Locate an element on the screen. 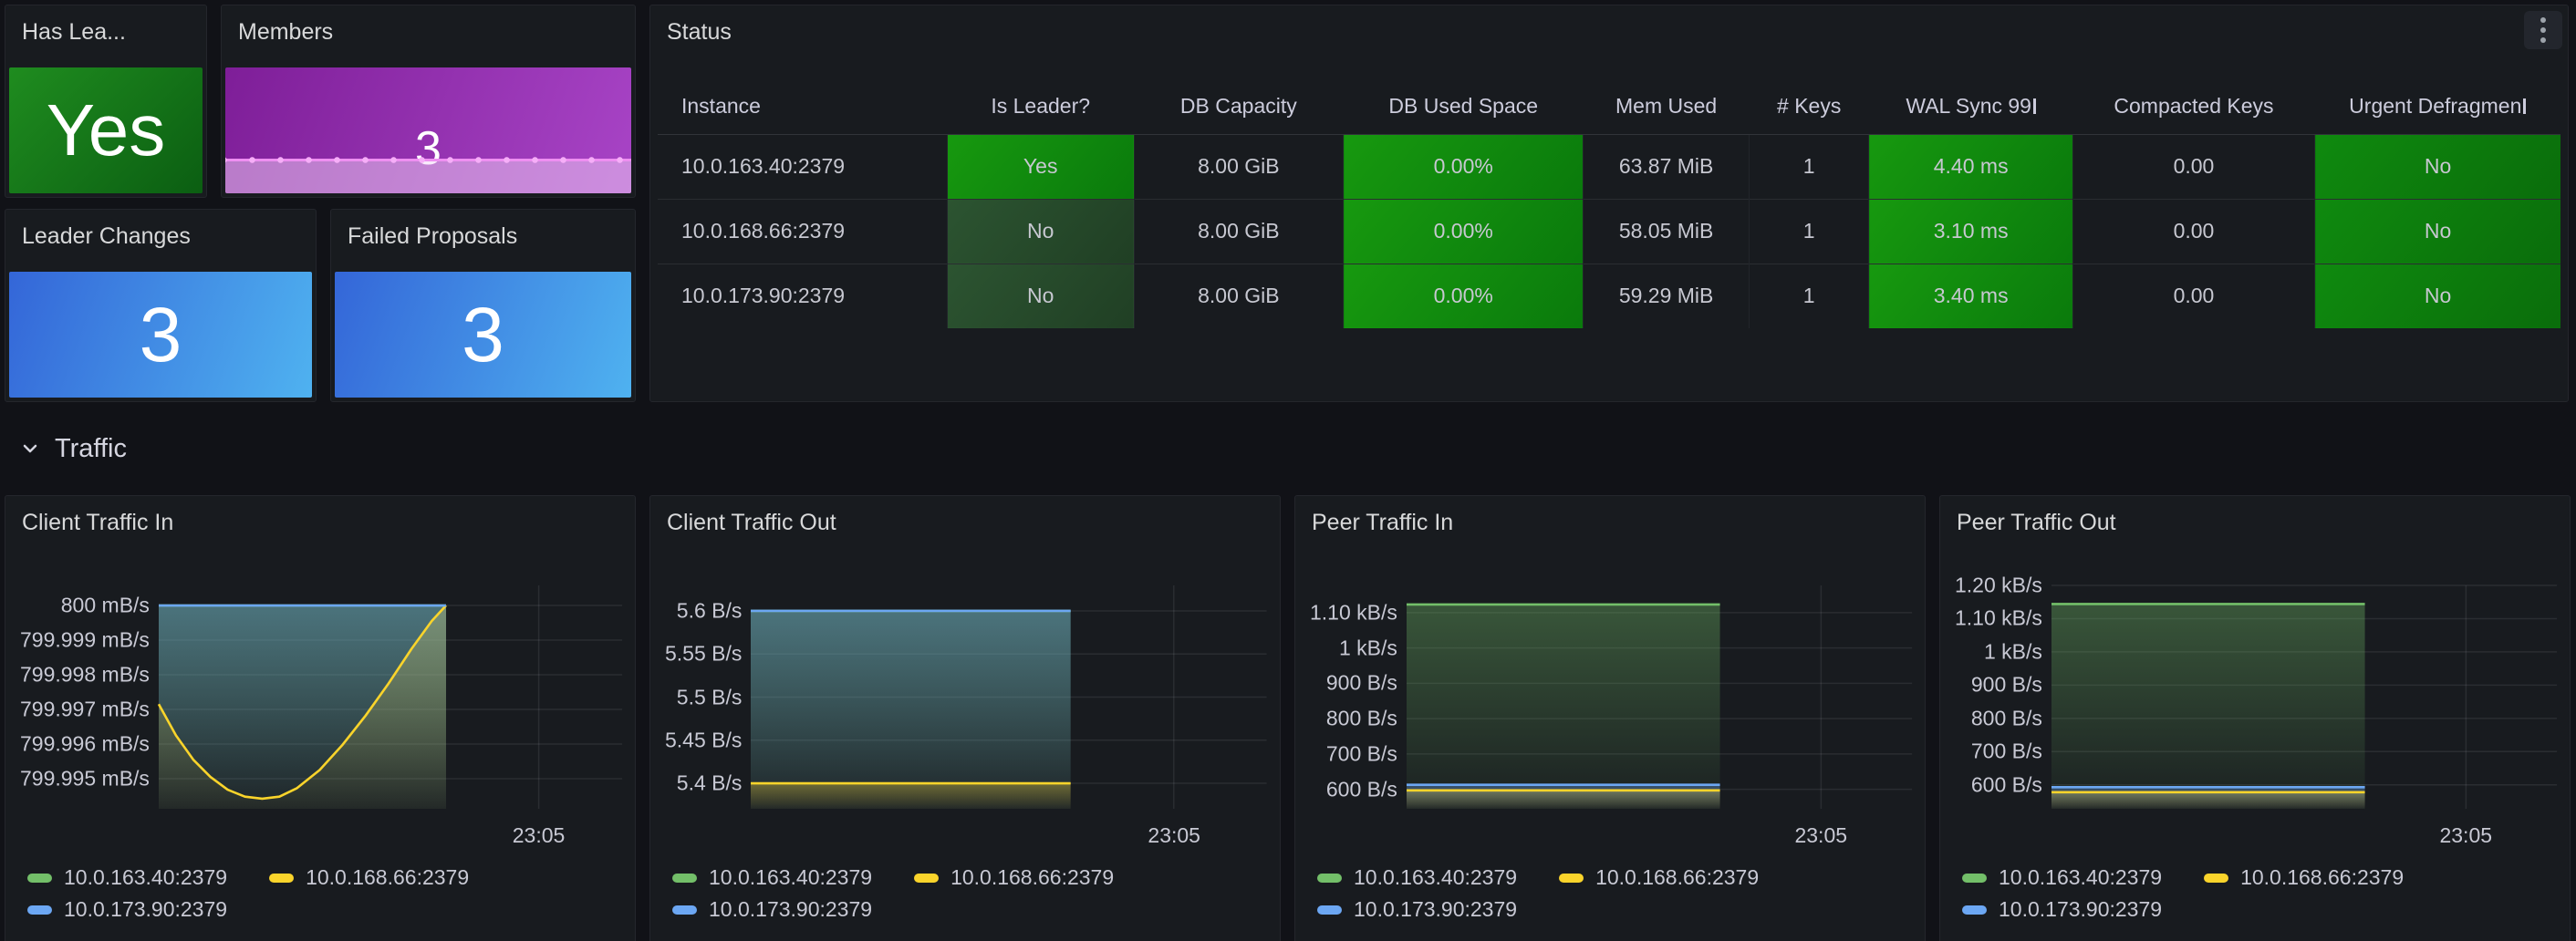 The width and height of the screenshot is (2576, 941). panel-title: Client Traffic Out is located at coordinates (751, 522).